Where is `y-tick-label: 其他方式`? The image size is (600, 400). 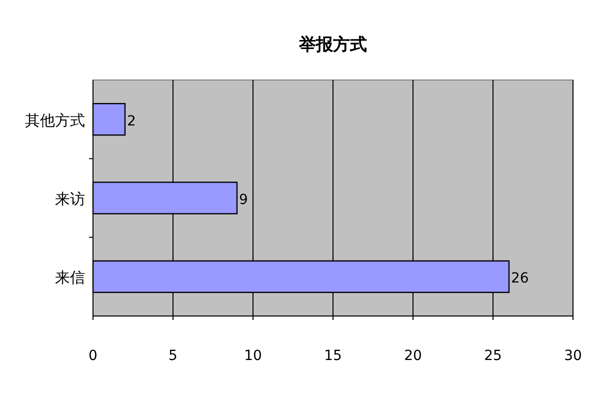
y-tick-label: 其他方式 is located at coordinates (55, 120).